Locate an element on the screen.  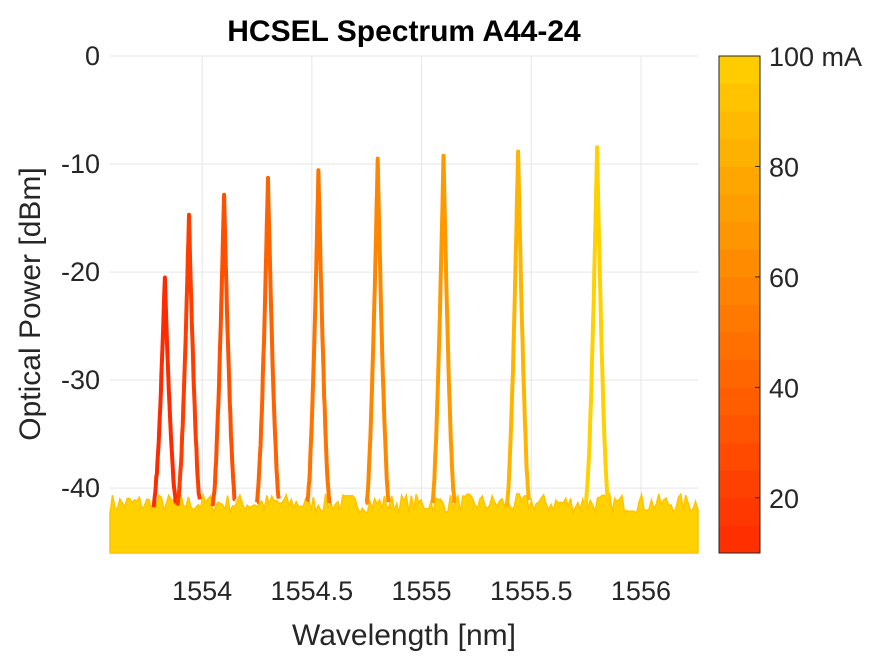
spectrum-peak-30ma is located at coordinates (223, 349).